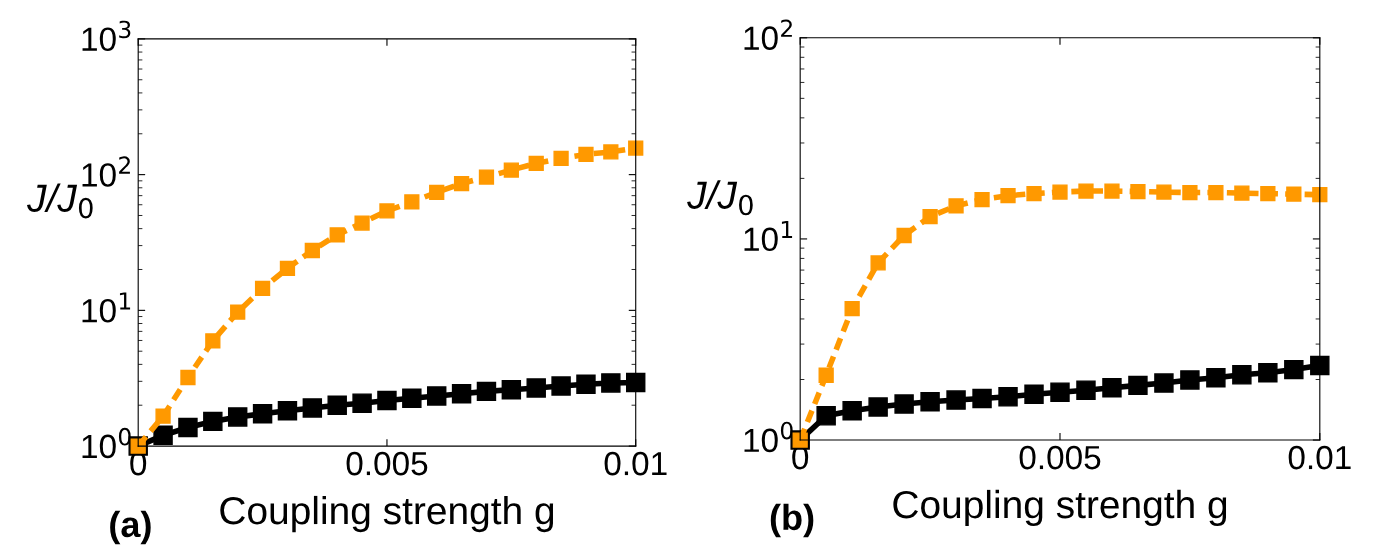 This screenshot has width=1382, height=548. What do you see at coordinates (792, 520) in the screenshot?
I see `text: (b)` at bounding box center [792, 520].